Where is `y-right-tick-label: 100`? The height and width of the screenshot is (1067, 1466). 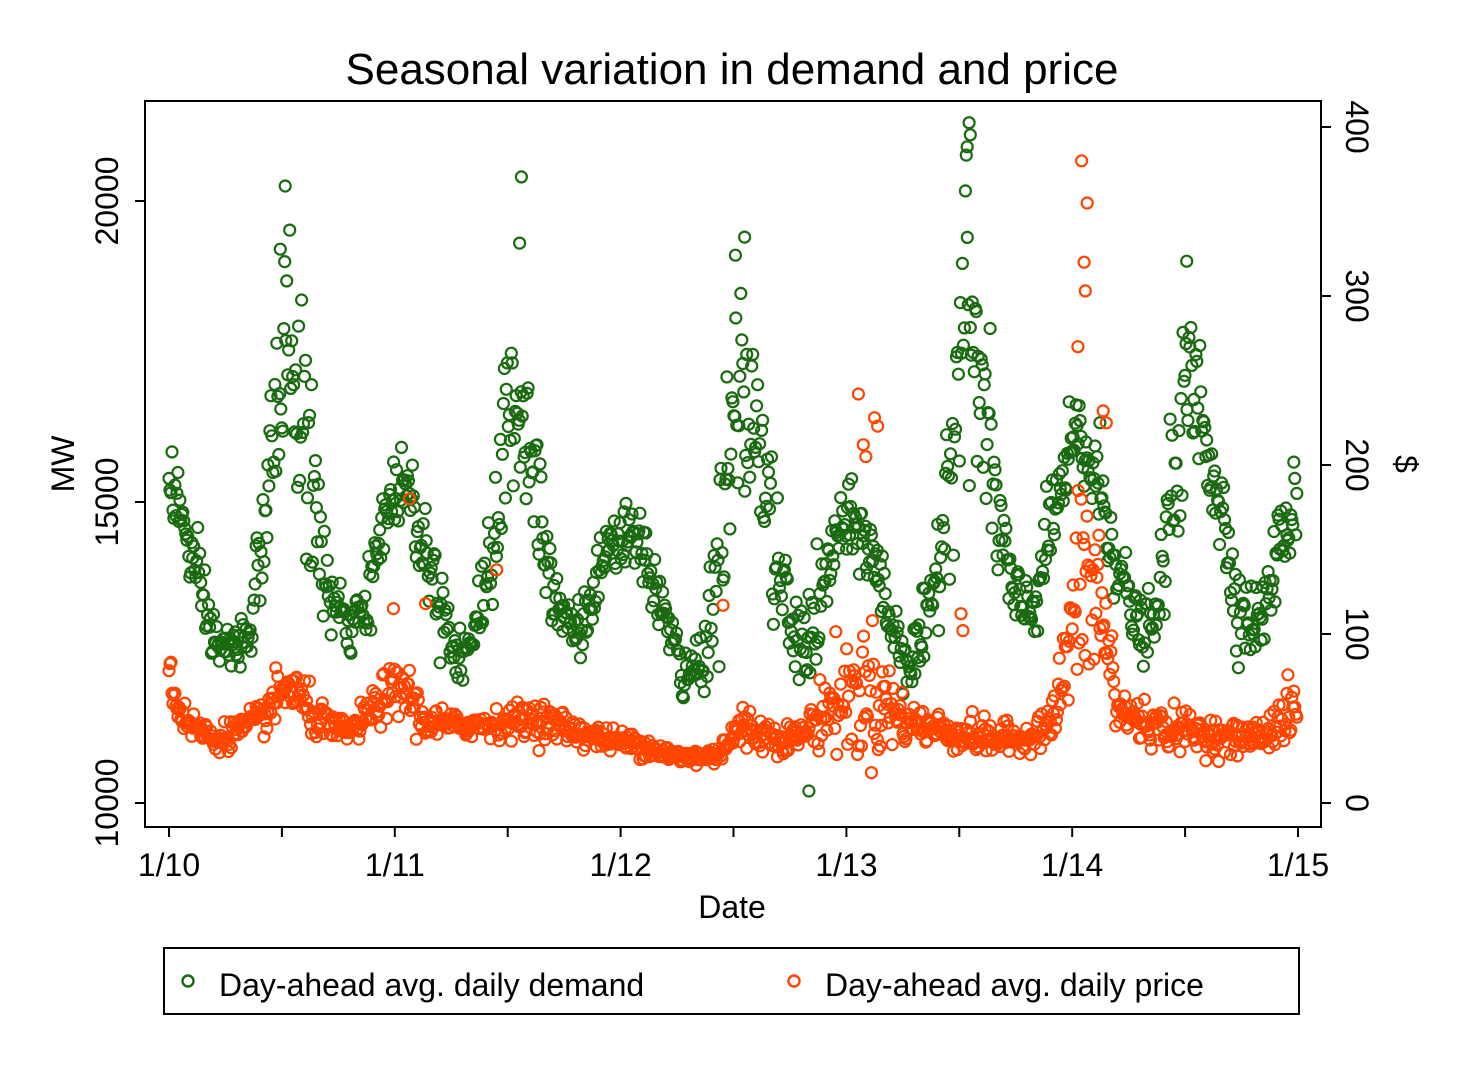 y-right-tick-label: 100 is located at coordinates (1357, 633).